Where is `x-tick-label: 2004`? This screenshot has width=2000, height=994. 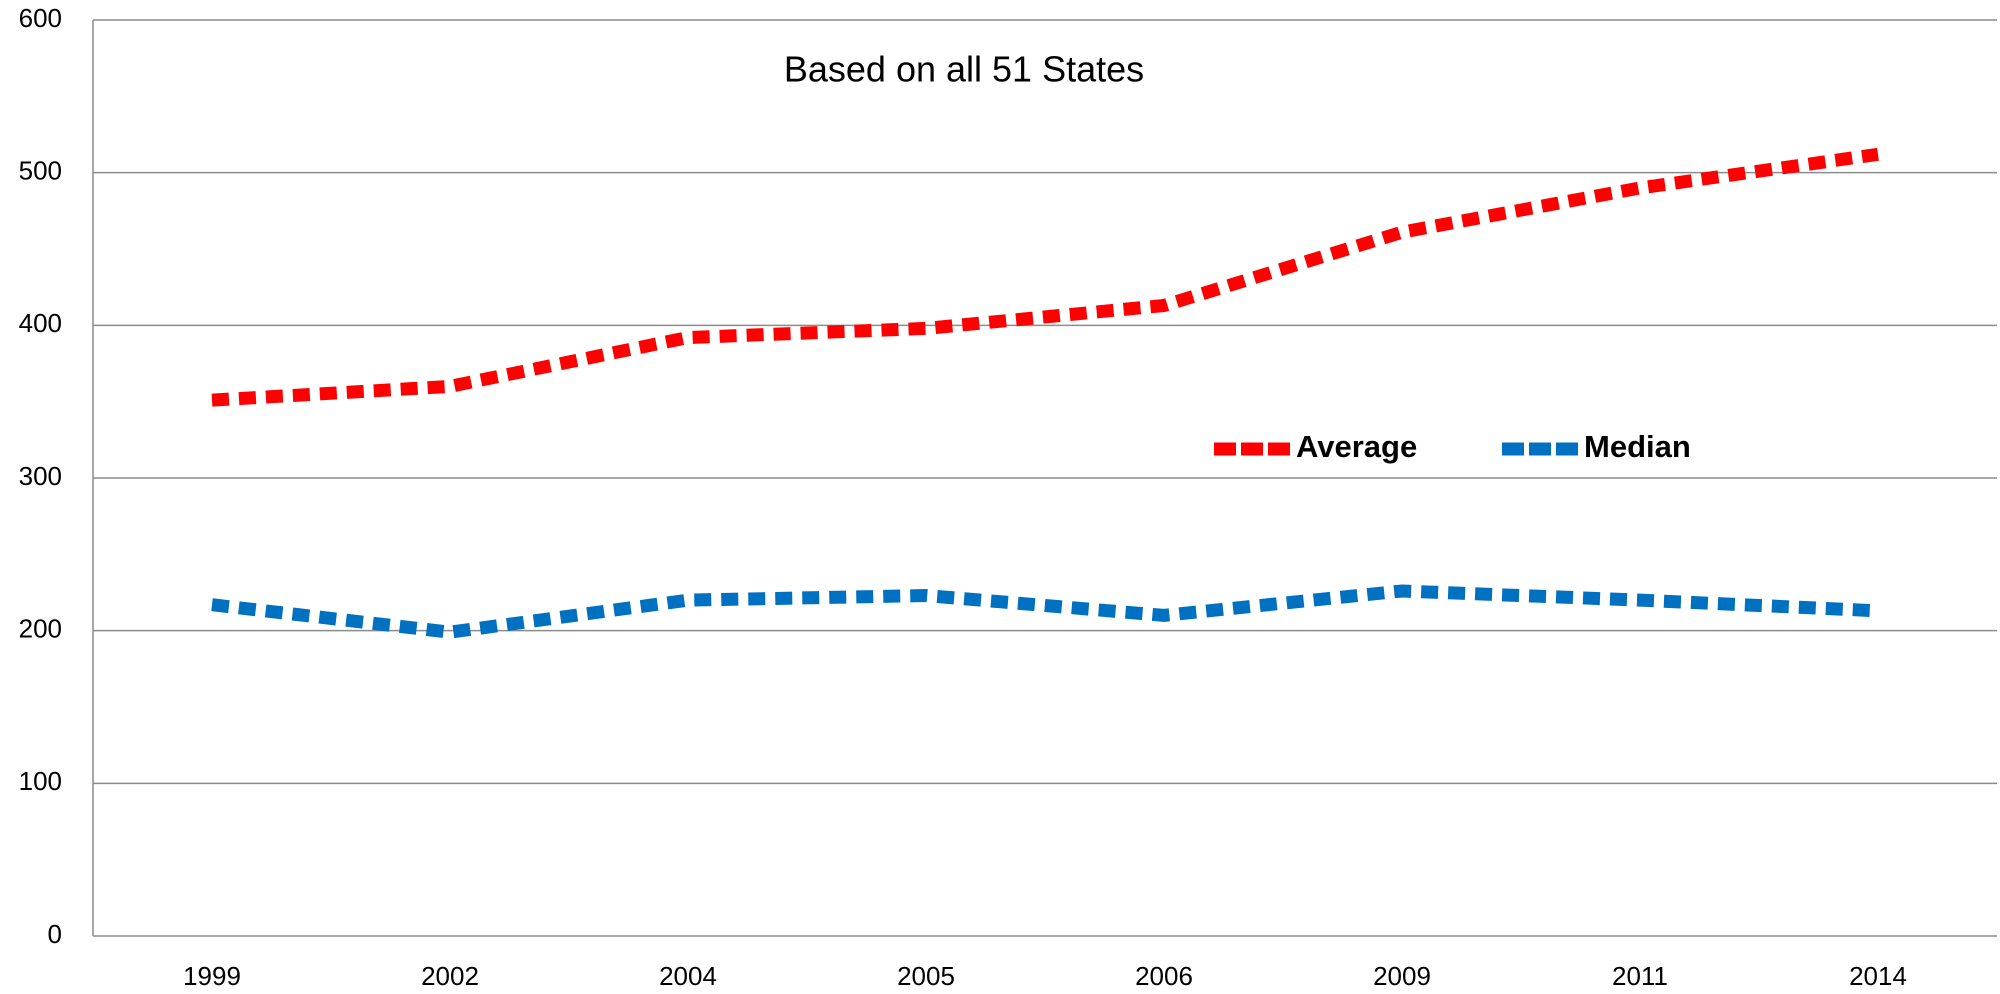 x-tick-label: 2004 is located at coordinates (688, 976).